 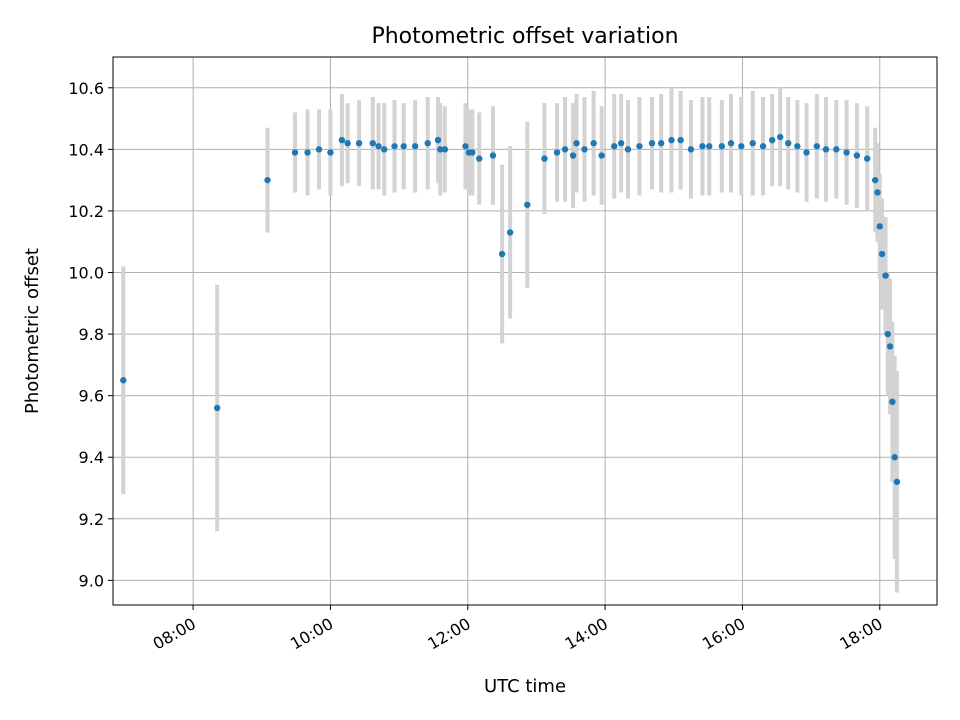 What do you see at coordinates (86, 149) in the screenshot?
I see `y-tick-label: 10.4` at bounding box center [86, 149].